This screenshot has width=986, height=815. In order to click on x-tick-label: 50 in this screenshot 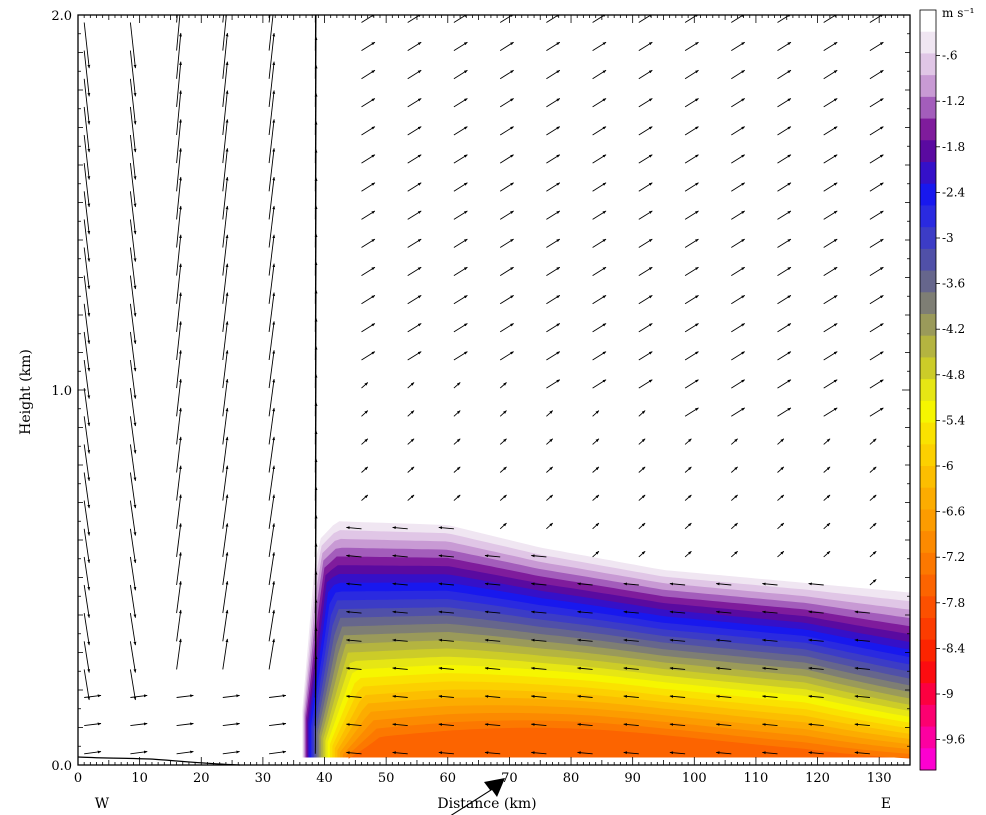, I will do `click(386, 778)`.